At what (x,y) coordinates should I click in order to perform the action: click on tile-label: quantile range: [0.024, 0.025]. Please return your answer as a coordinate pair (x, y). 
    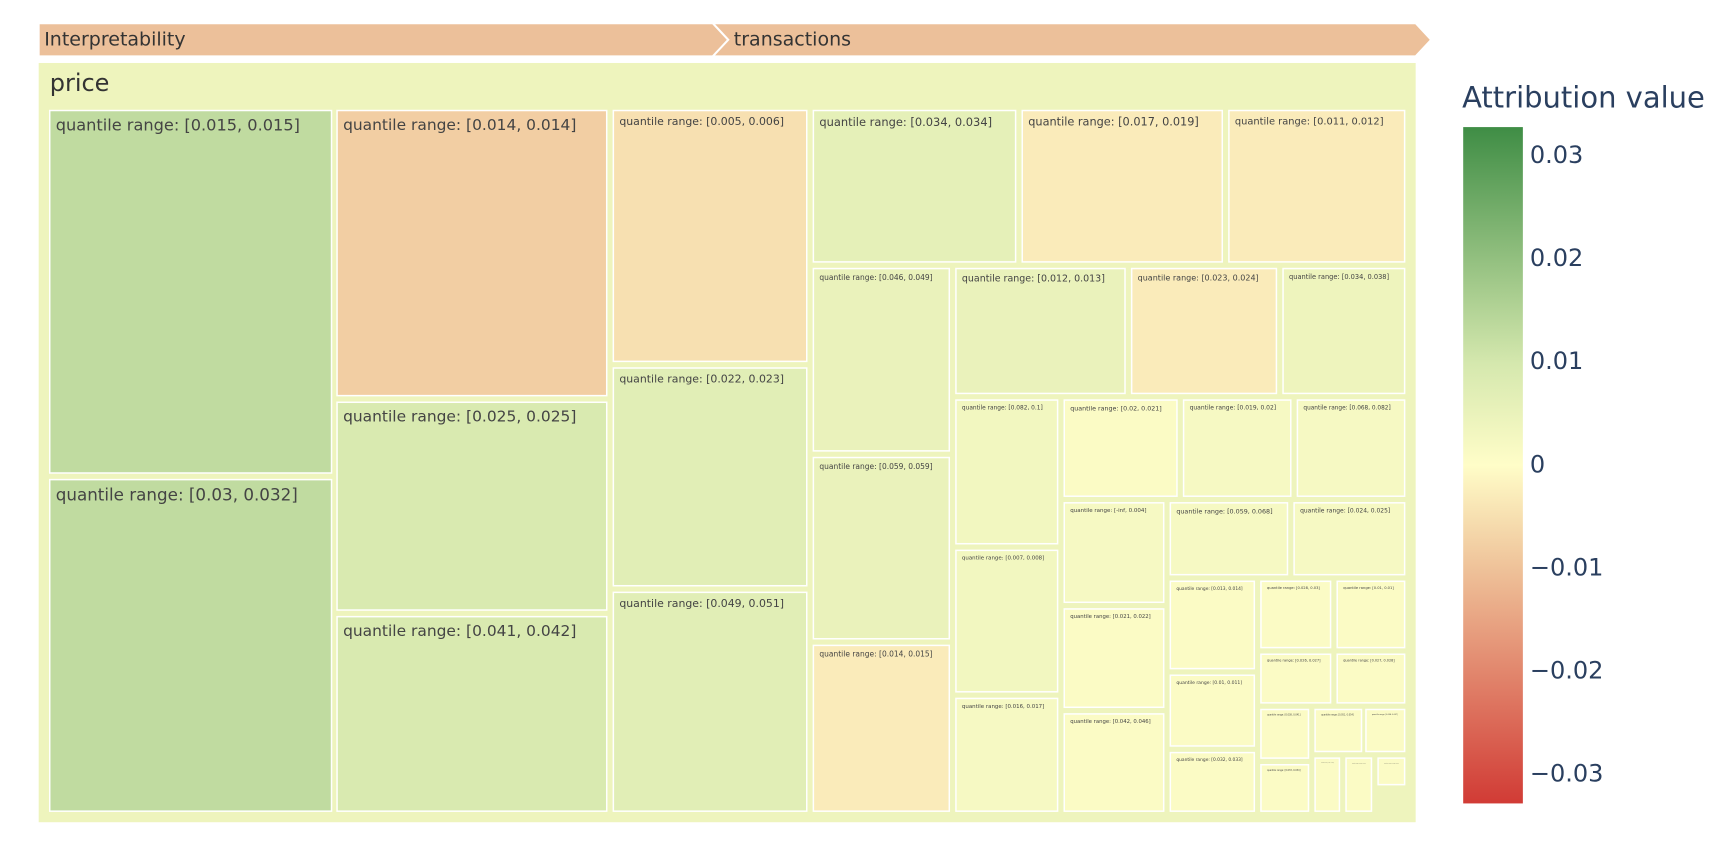
    Looking at the image, I should click on (1345, 511).